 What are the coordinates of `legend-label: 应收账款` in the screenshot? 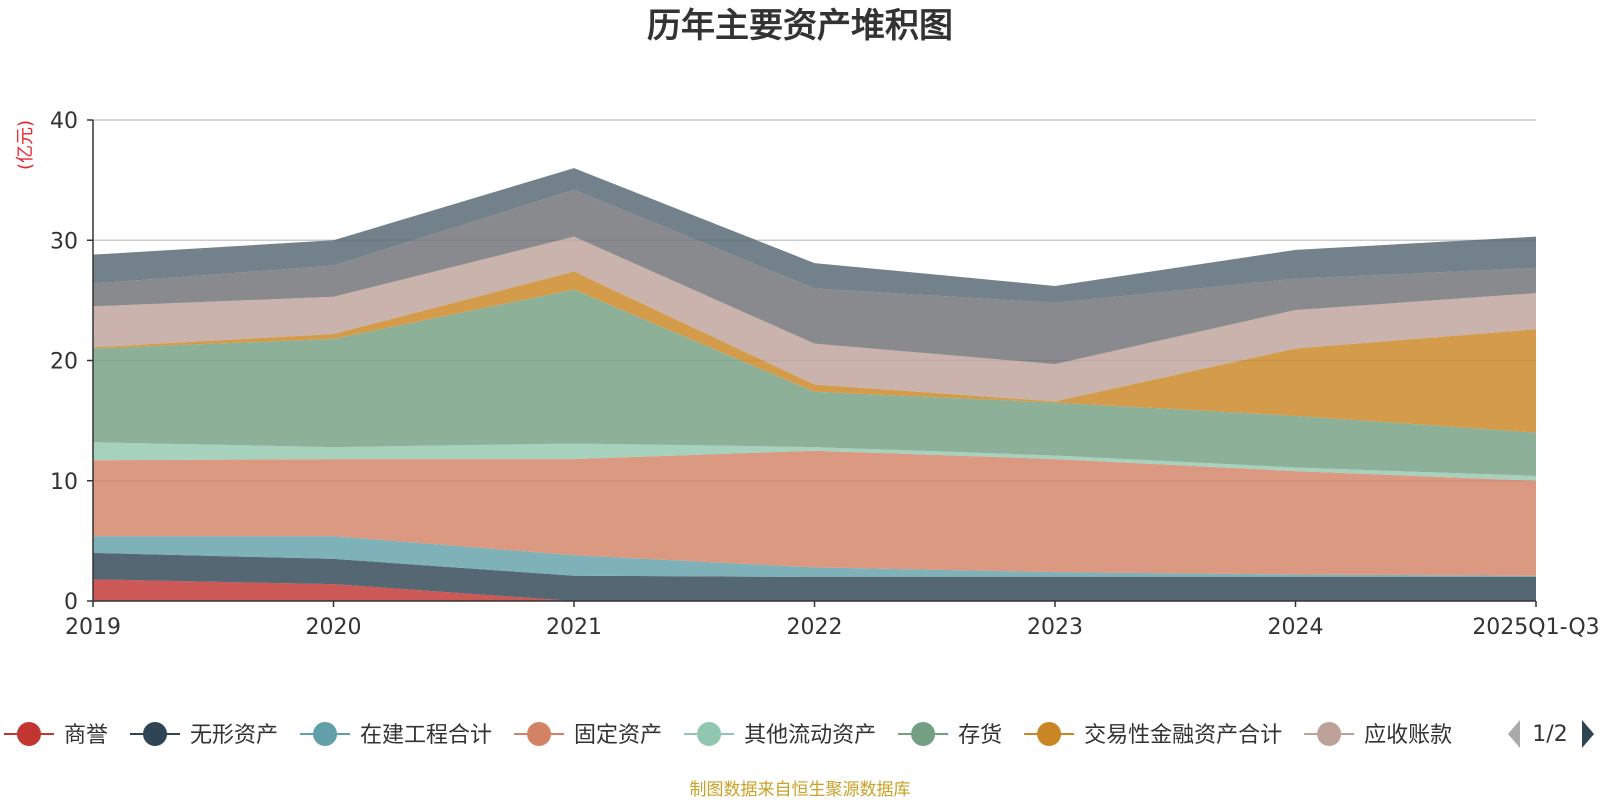 It's located at (1408, 735).